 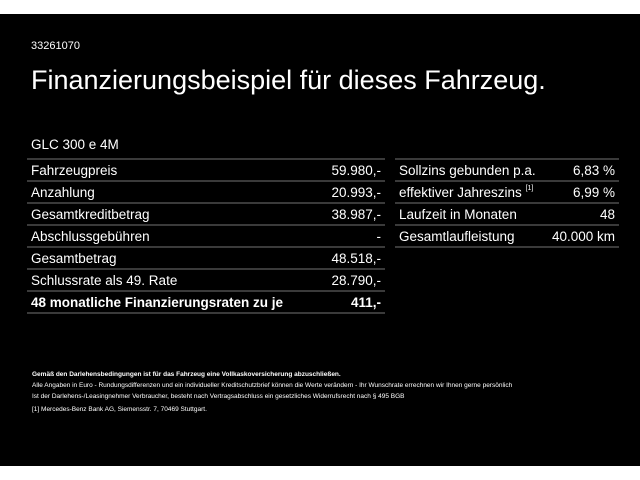 What do you see at coordinates (174, 169) in the screenshot?
I see `row-label: Fahrzeugpreis` at bounding box center [174, 169].